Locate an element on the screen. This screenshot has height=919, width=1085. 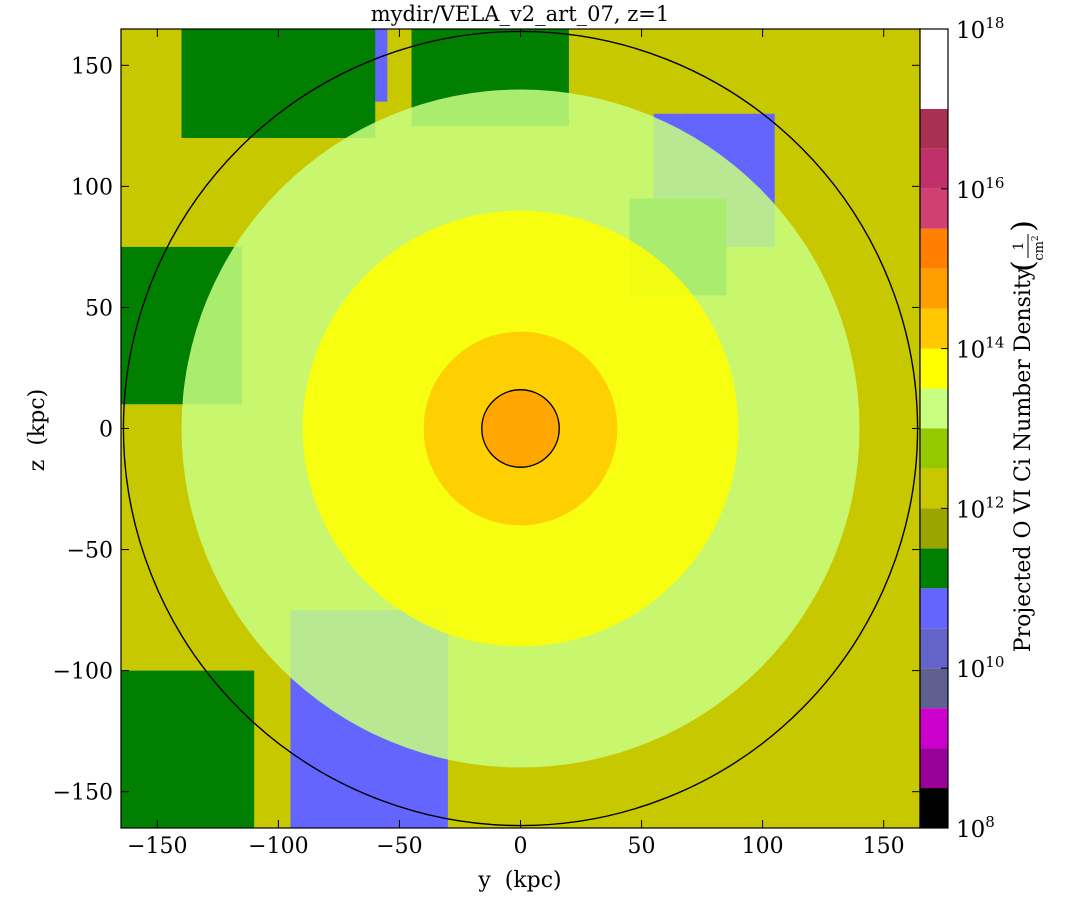
colorbar-unit-denominator: cm2 is located at coordinates (1039, 247).